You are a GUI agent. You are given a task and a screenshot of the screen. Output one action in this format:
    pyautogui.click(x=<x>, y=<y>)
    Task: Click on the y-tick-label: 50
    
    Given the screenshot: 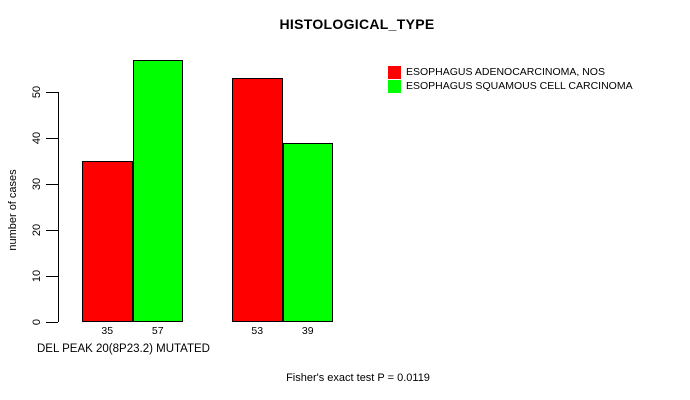 What is the action you would take?
    pyautogui.click(x=37, y=92)
    